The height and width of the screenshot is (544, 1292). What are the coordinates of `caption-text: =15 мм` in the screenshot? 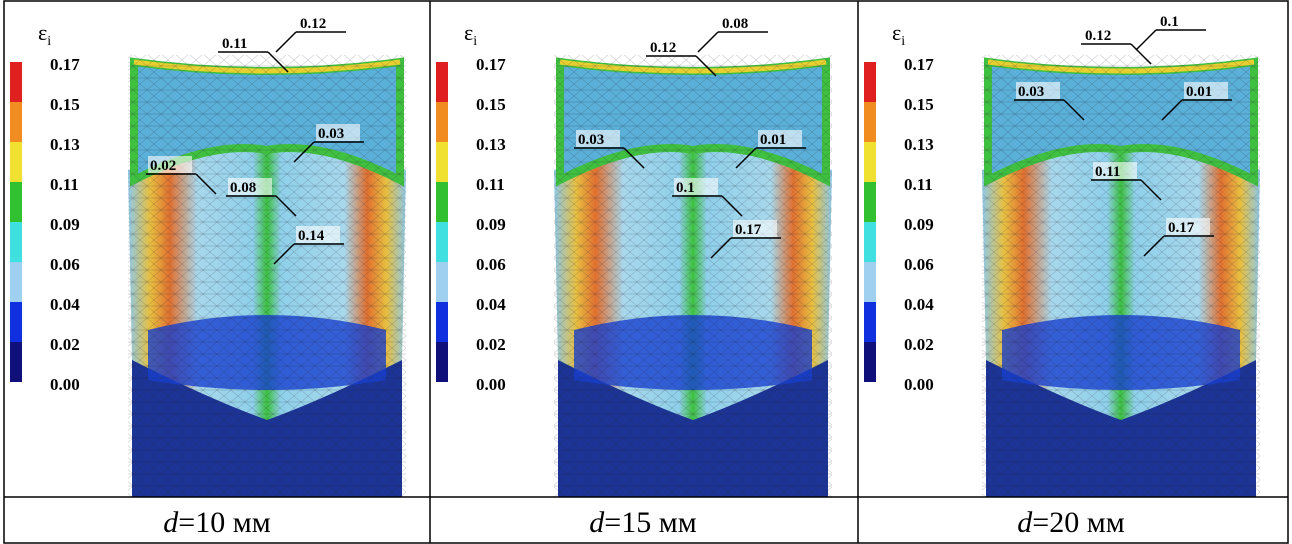 It's located at (650, 522).